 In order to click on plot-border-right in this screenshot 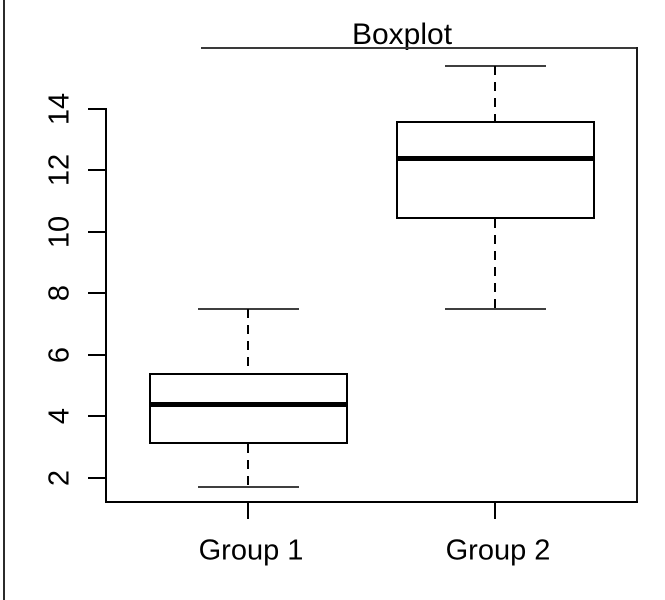, I will do `click(637, 275)`.